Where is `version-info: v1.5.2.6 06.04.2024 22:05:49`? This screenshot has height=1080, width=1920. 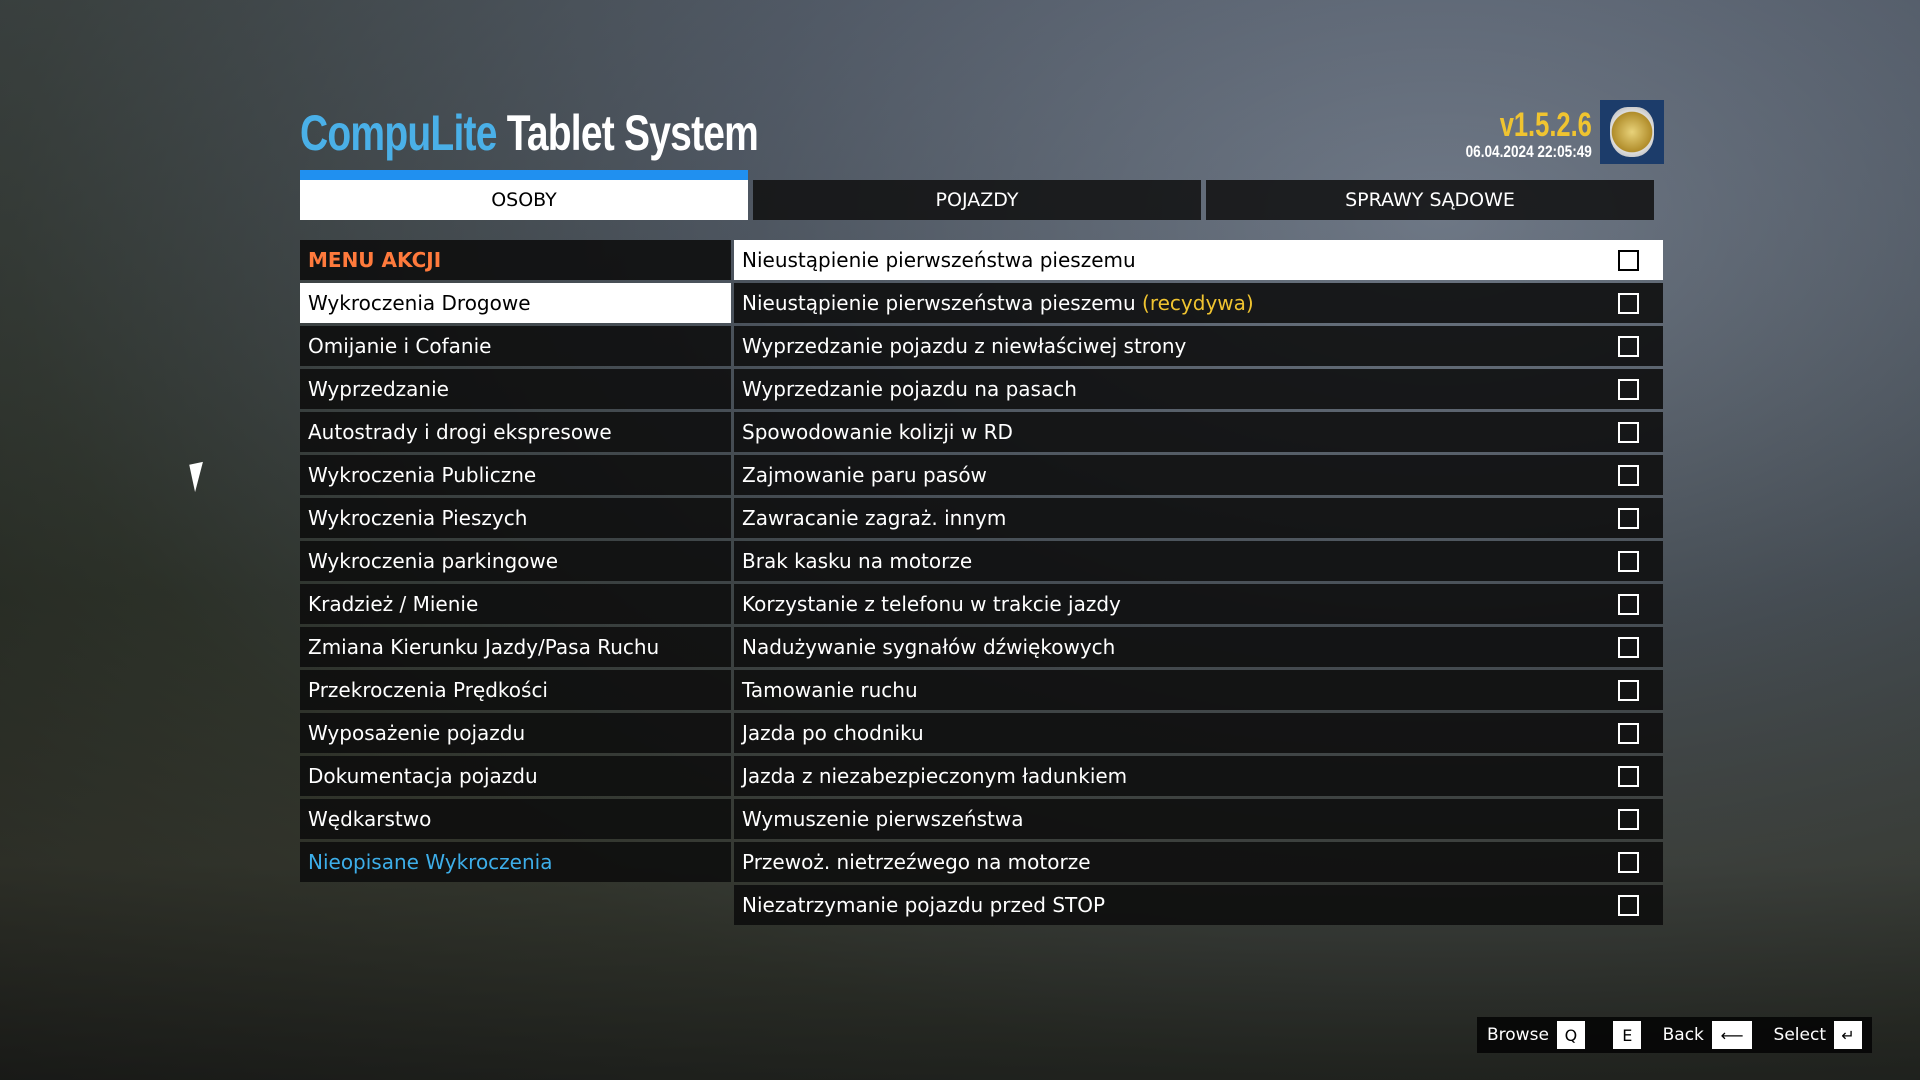 version-info: v1.5.2.6 06.04.2024 22:05:49 is located at coordinates (1513, 135).